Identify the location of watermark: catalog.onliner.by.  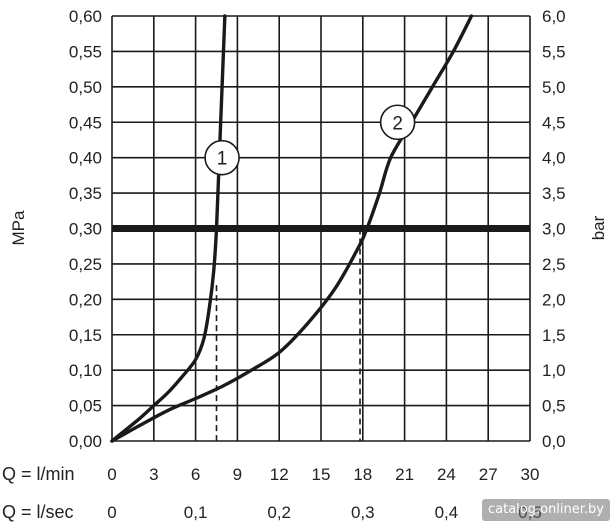
(545, 510).